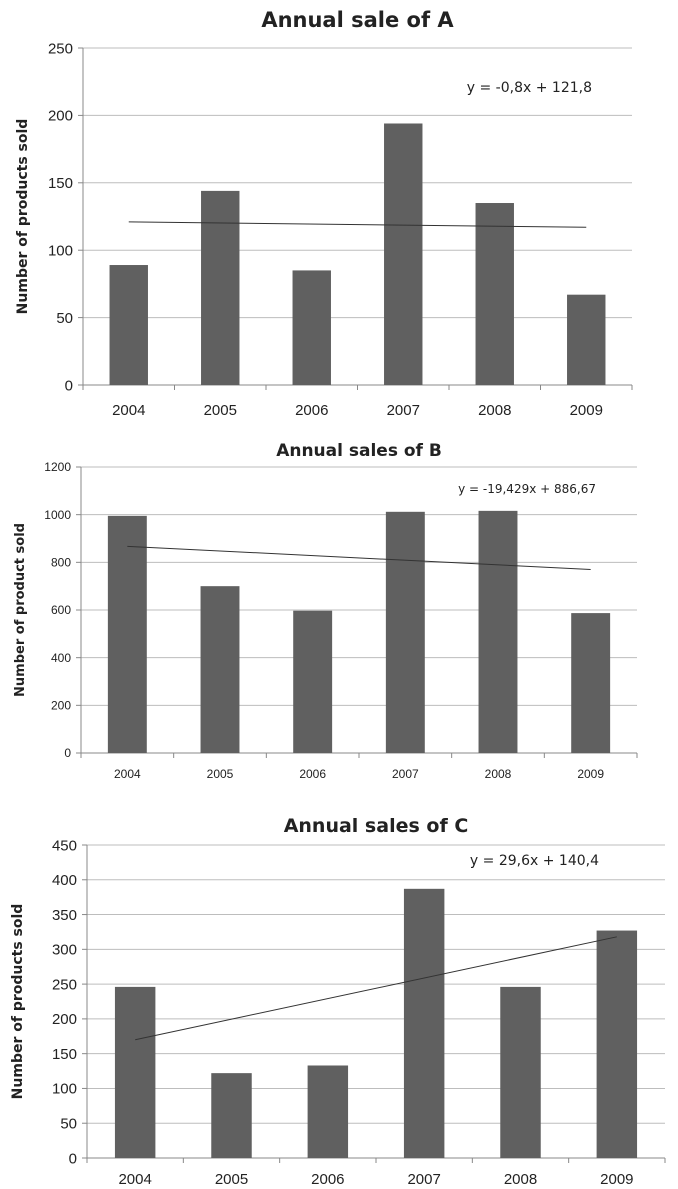 This screenshot has width=678, height=1189. I want to click on trend-equation: y = -0,8x + 121,8, so click(529, 88).